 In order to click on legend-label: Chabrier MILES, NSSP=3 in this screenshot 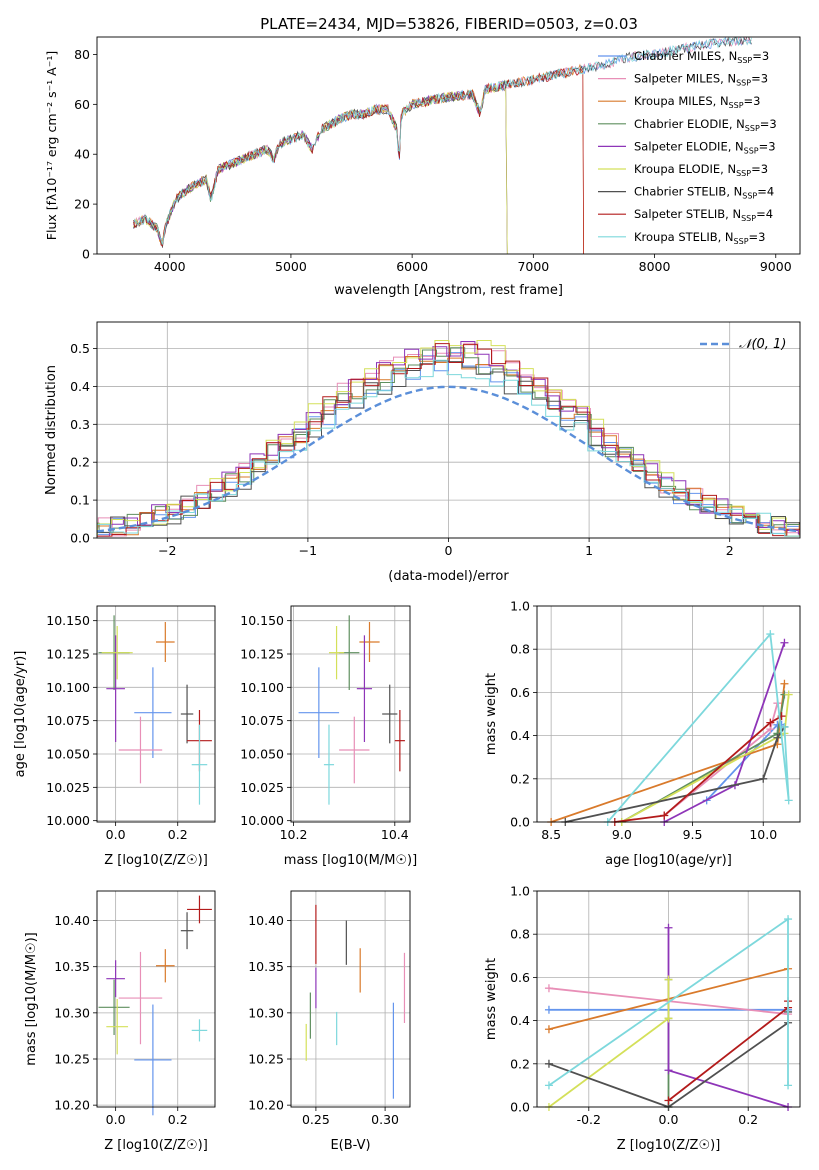, I will do `click(701, 57)`.